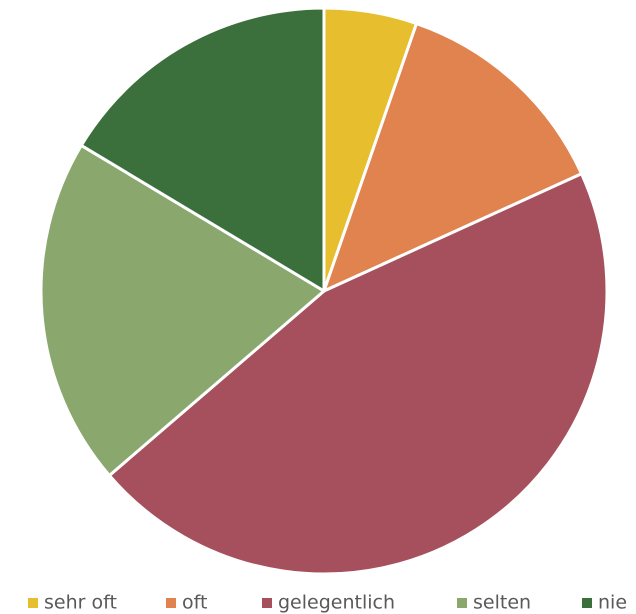 Image resolution: width=636 pixels, height=614 pixels. I want to click on legend-label: selten, so click(502, 603).